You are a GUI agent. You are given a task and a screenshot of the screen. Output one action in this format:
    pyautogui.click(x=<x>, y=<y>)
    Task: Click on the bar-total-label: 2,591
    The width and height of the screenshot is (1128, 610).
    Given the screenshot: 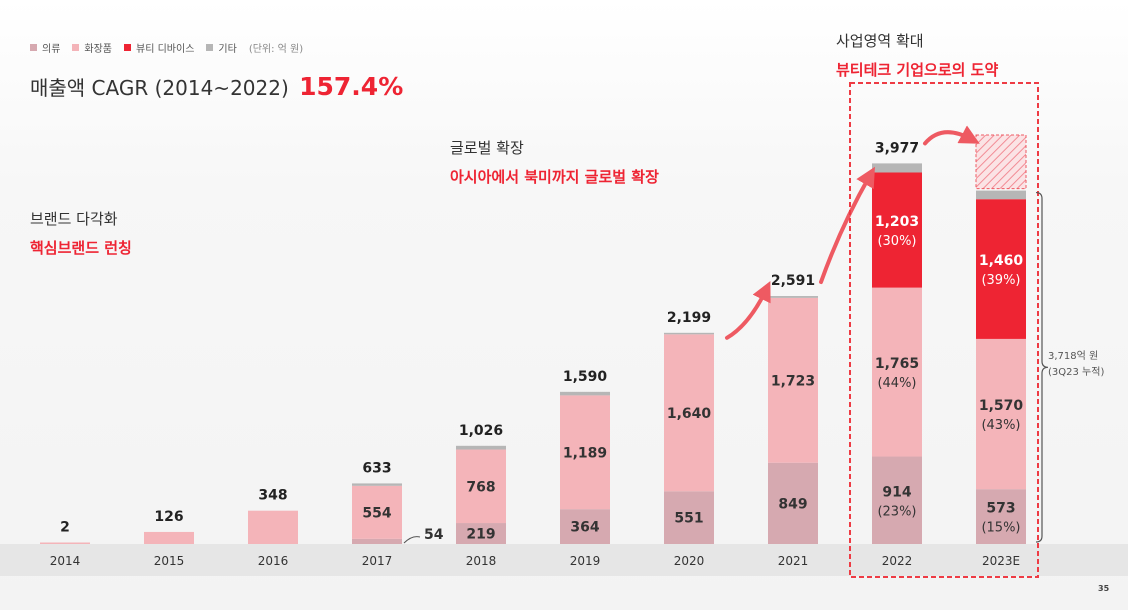 What is the action you would take?
    pyautogui.click(x=793, y=281)
    